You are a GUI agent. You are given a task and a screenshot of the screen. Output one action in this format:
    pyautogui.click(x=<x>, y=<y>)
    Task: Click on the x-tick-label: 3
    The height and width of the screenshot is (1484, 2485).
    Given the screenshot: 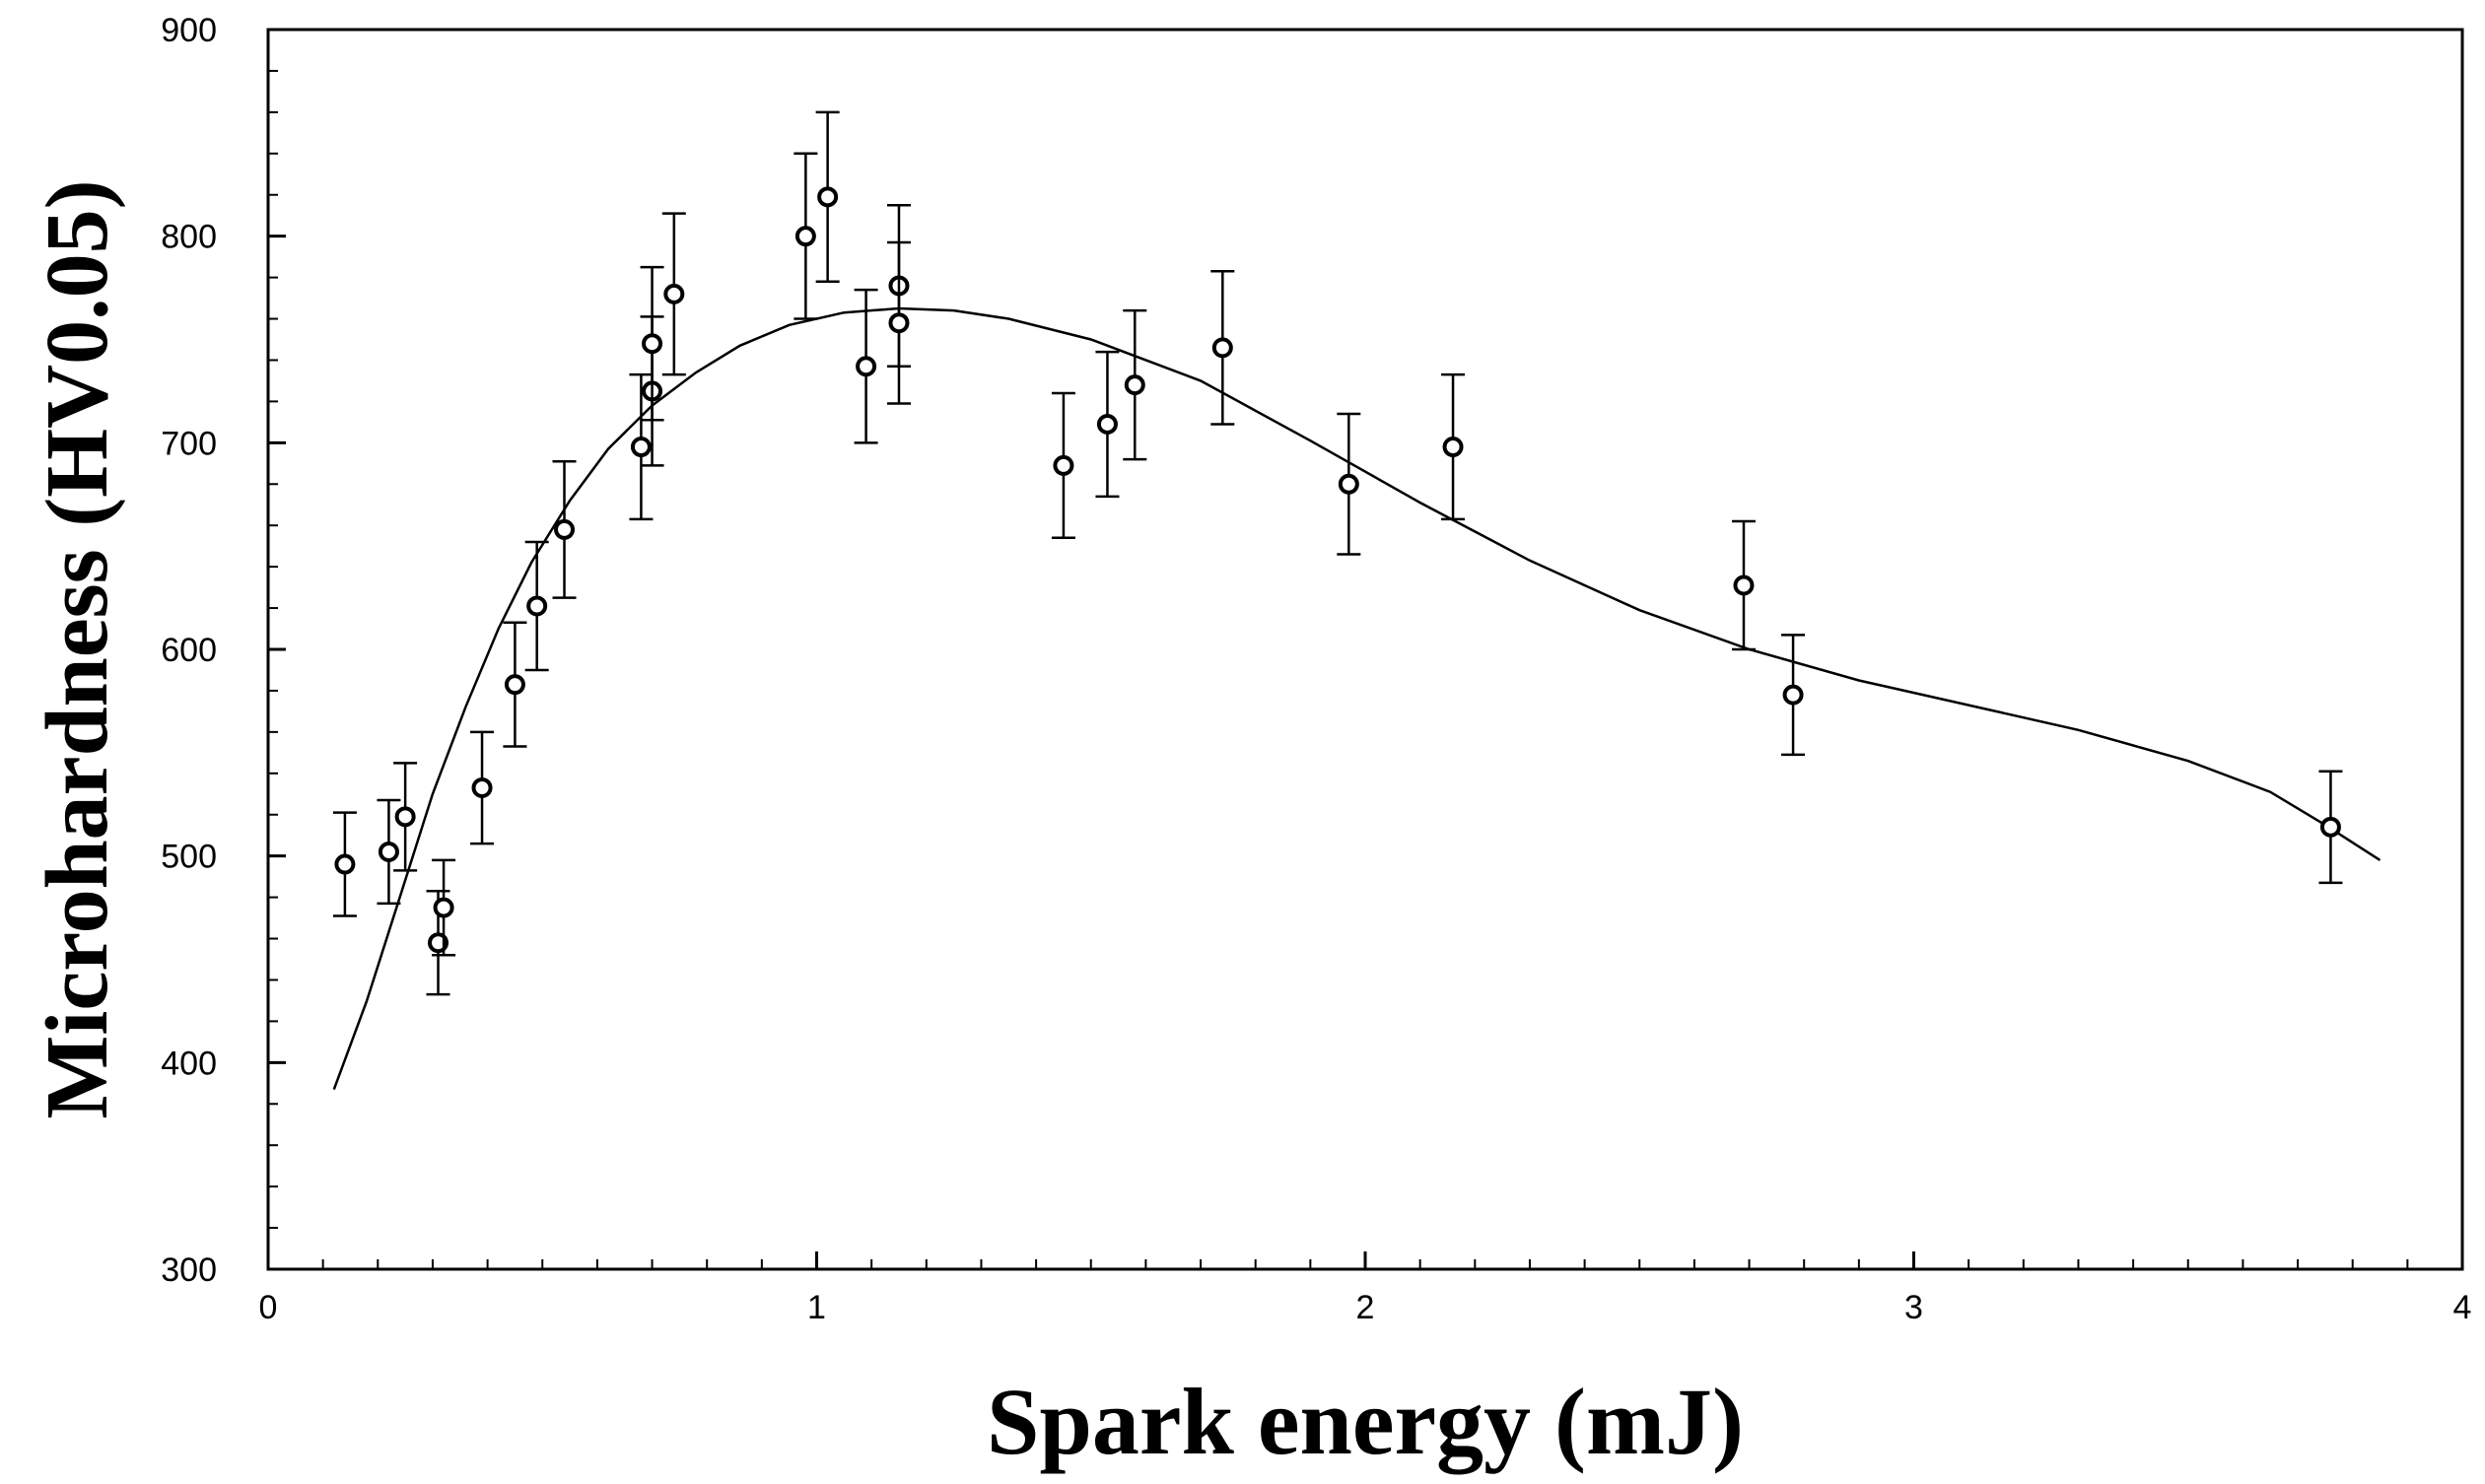 What is the action you would take?
    pyautogui.click(x=1913, y=1307)
    